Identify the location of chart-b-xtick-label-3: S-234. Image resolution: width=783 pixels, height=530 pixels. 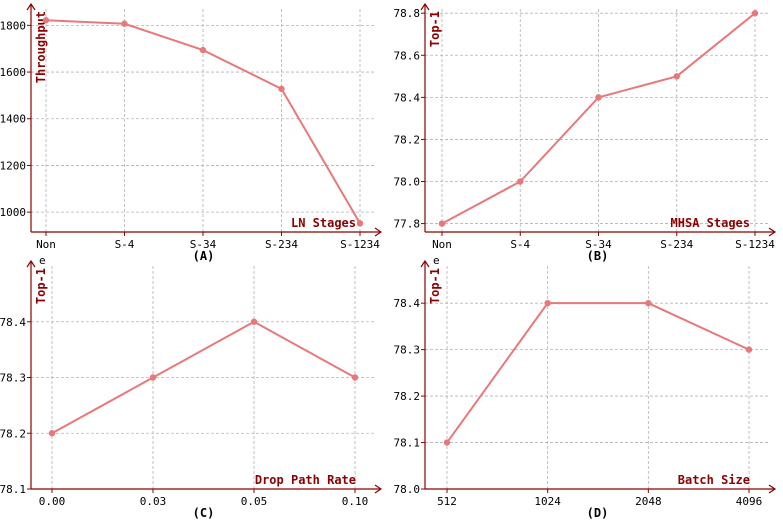
(676, 244).